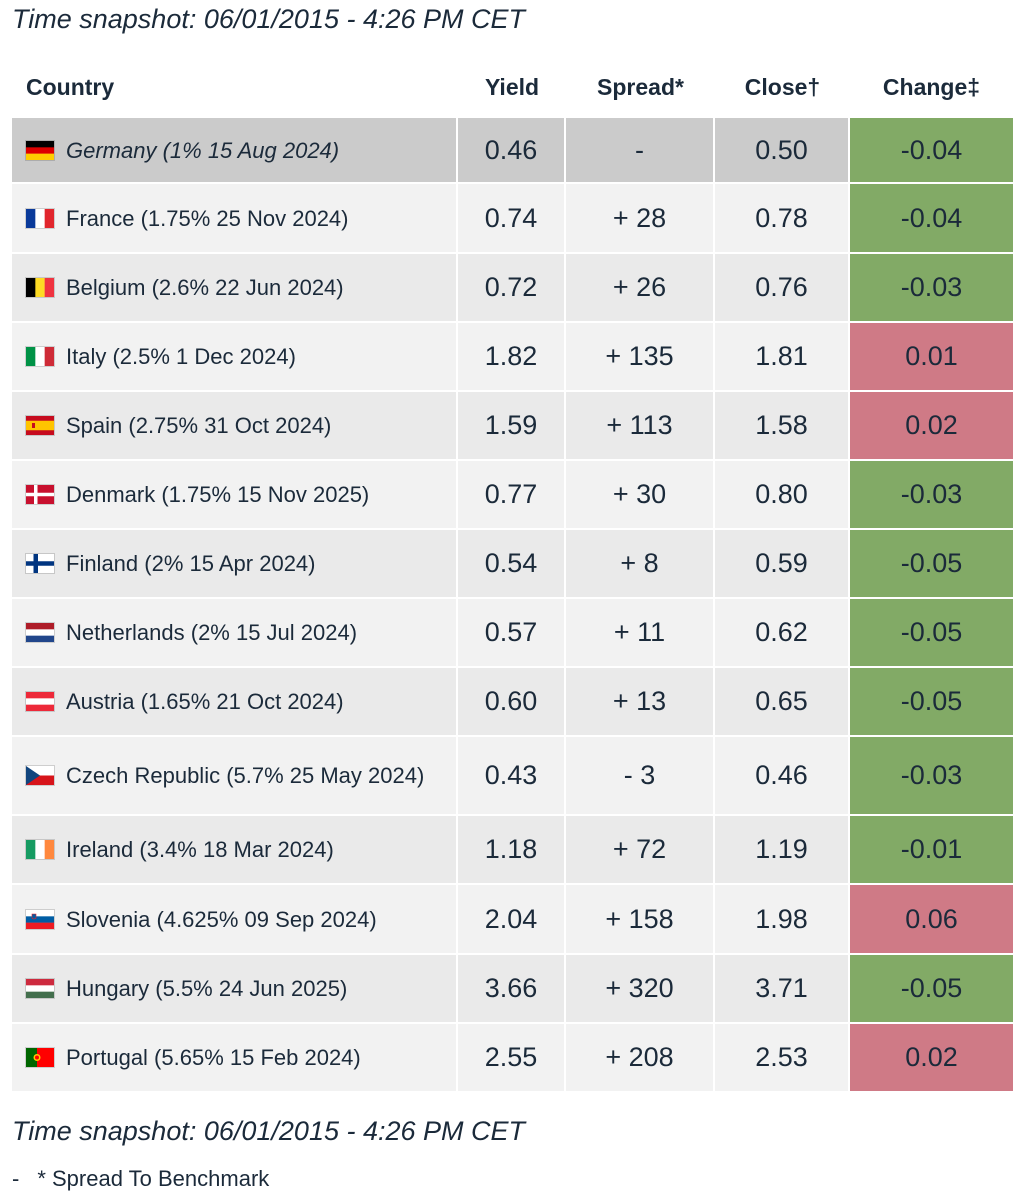 Image resolution: width=1030 pixels, height=1200 pixels. I want to click on country-cell: Czech Republic (5.7% 25 May 2024), so click(235, 776).